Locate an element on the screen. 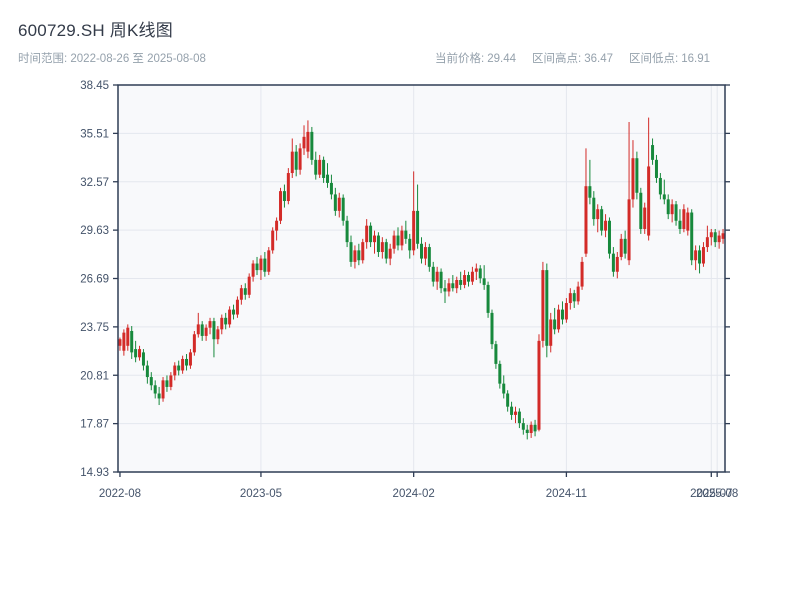 This screenshot has width=800, height=600. y-axis-label: 23.75 is located at coordinates (94, 328).